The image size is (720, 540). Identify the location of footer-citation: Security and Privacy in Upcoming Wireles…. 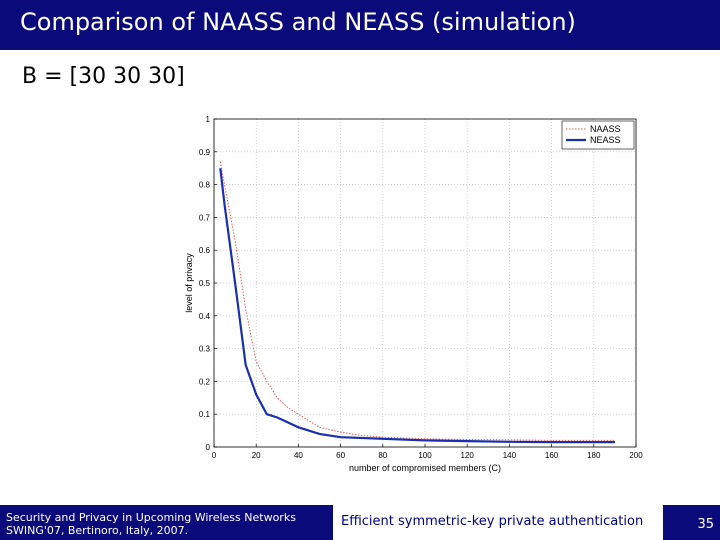
(156, 524).